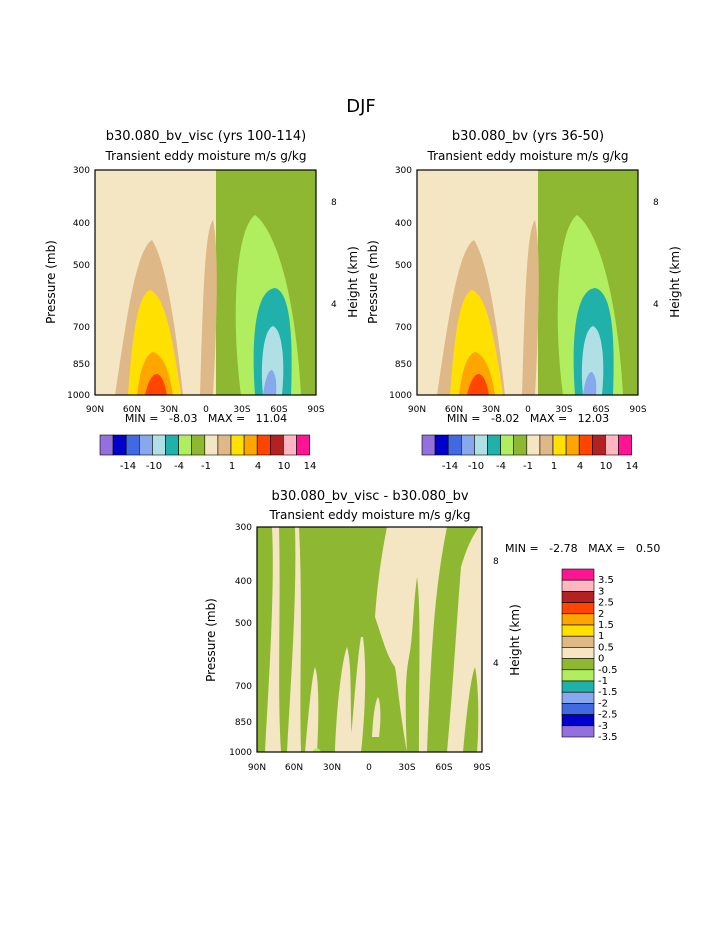 This screenshot has width=723, height=935. I want to click on panel-2-colorbar-label: 10, so click(606, 466).